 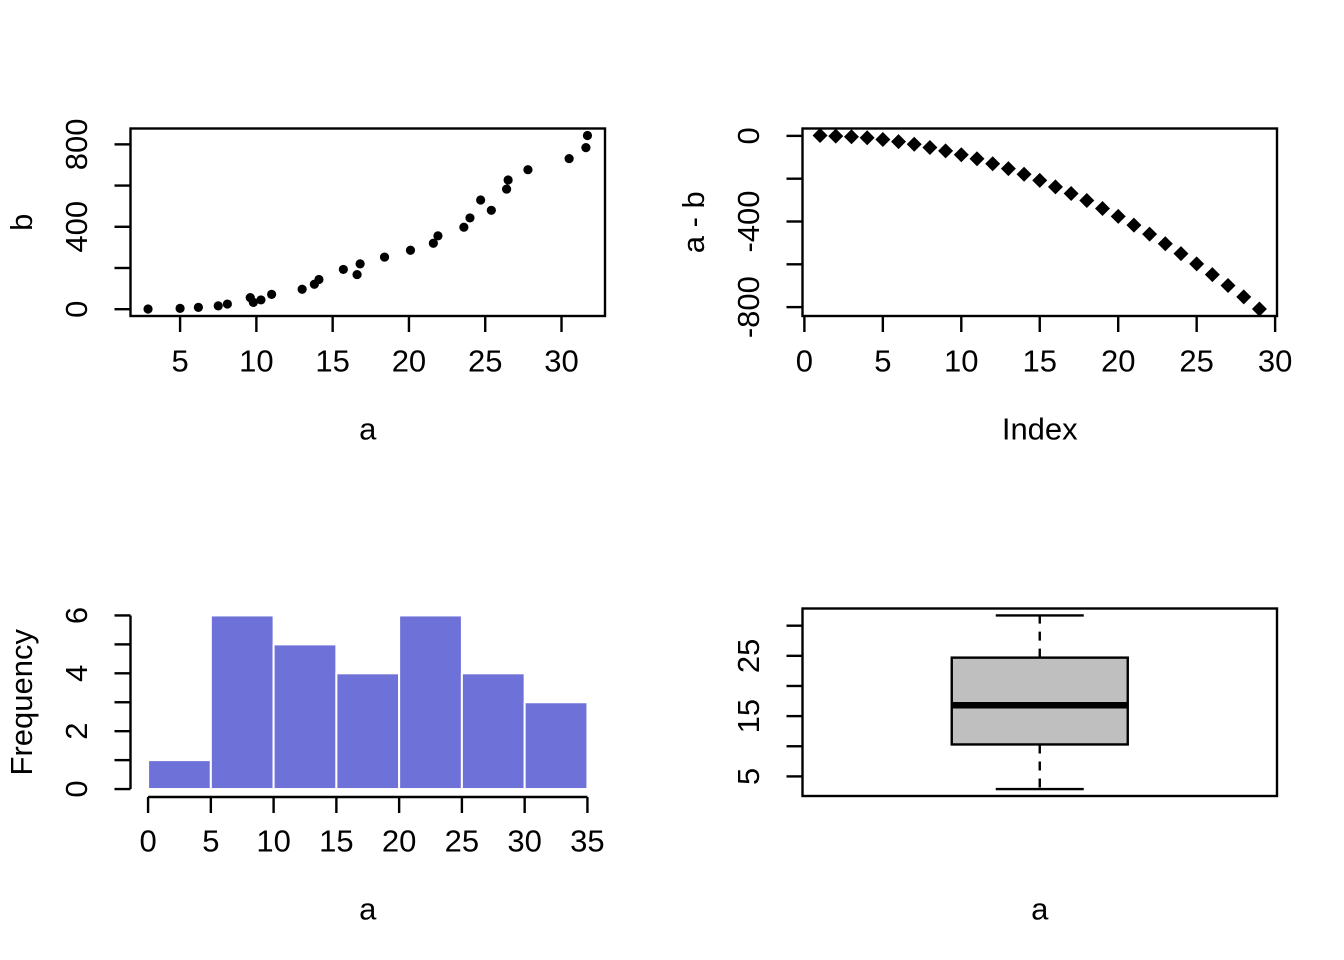 I want to click on y-tick-label: 400, so click(x=76, y=227).